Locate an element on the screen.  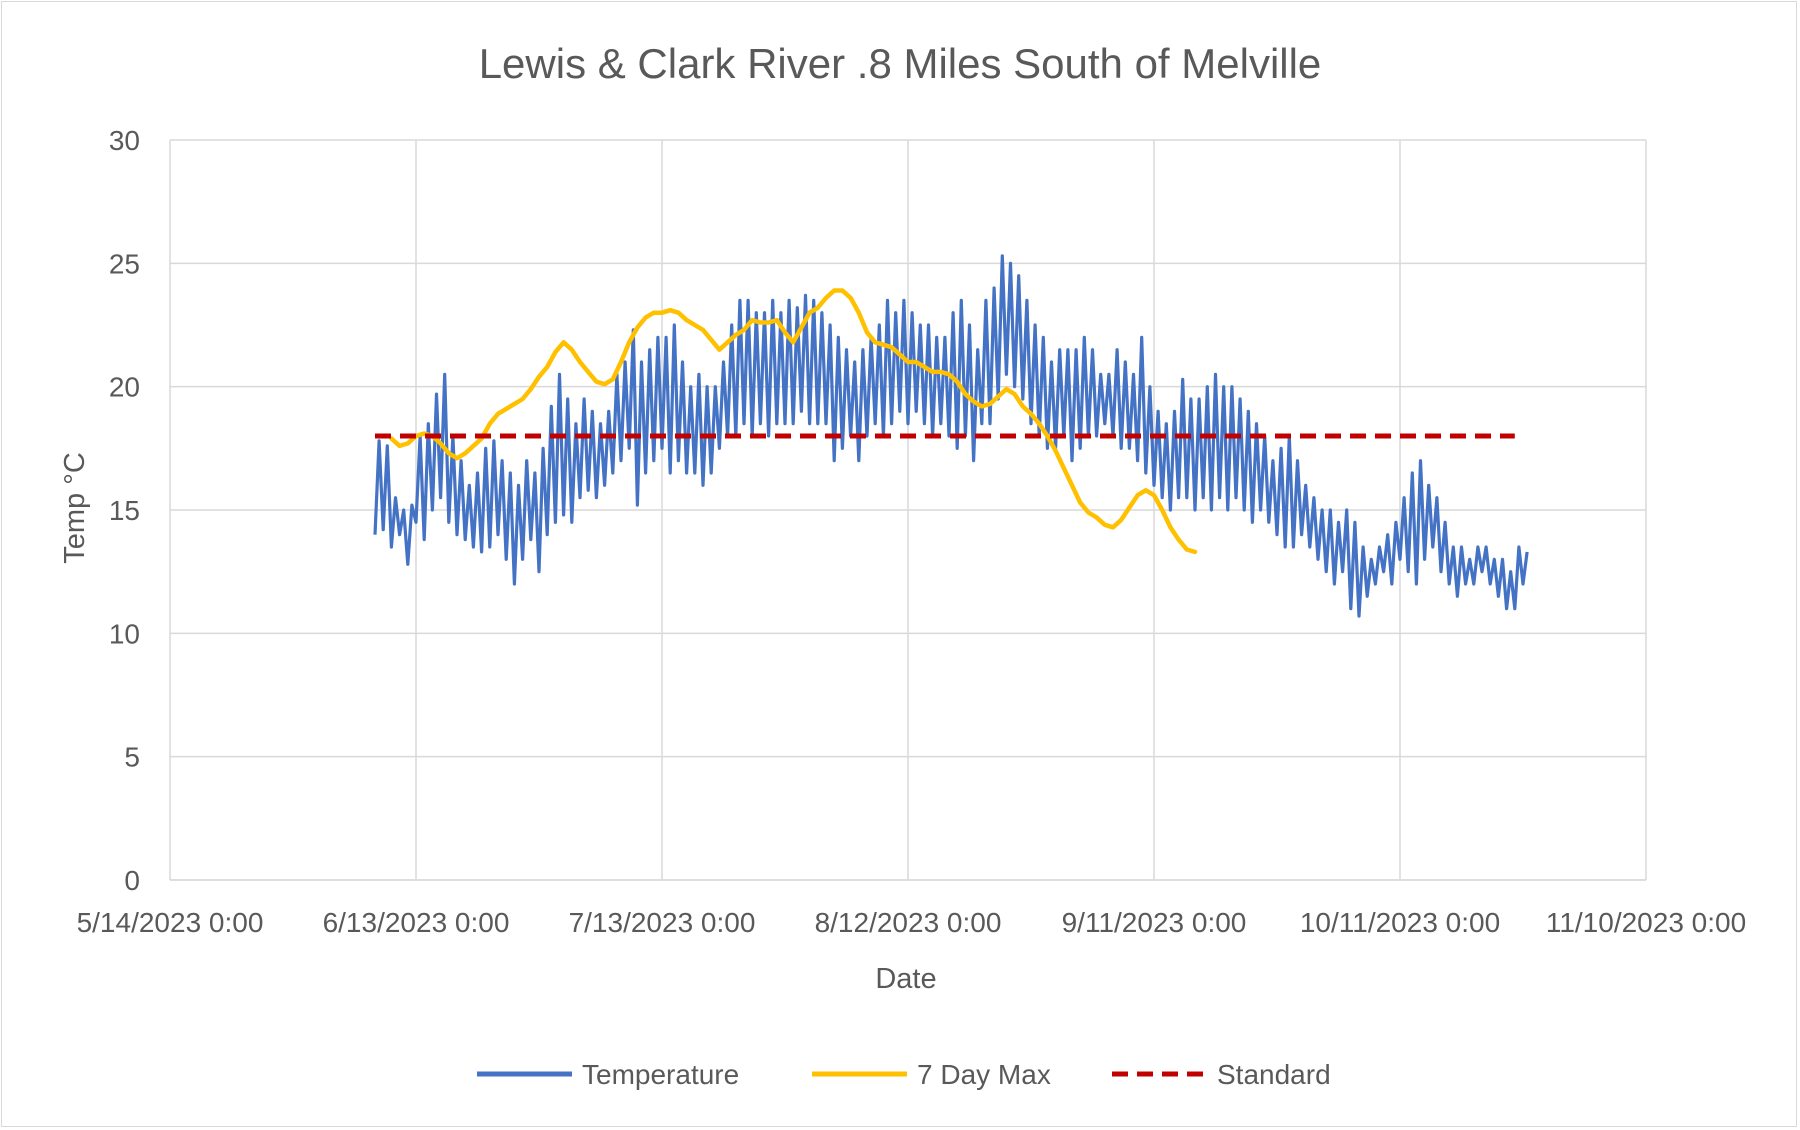
x-axis-label: Date is located at coordinates (905, 979).